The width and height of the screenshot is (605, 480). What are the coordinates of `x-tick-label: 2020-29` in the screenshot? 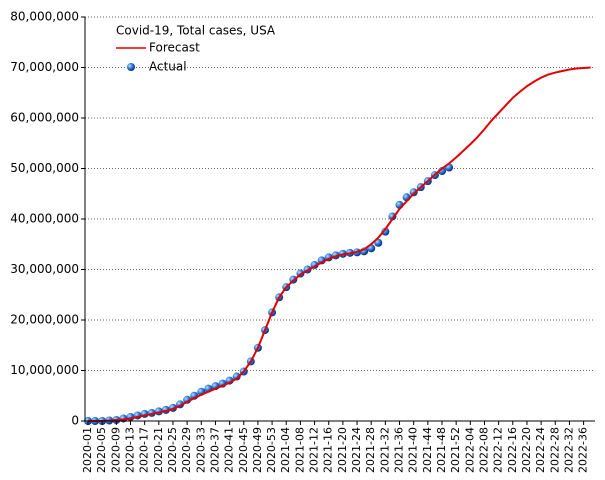 It's located at (186, 450).